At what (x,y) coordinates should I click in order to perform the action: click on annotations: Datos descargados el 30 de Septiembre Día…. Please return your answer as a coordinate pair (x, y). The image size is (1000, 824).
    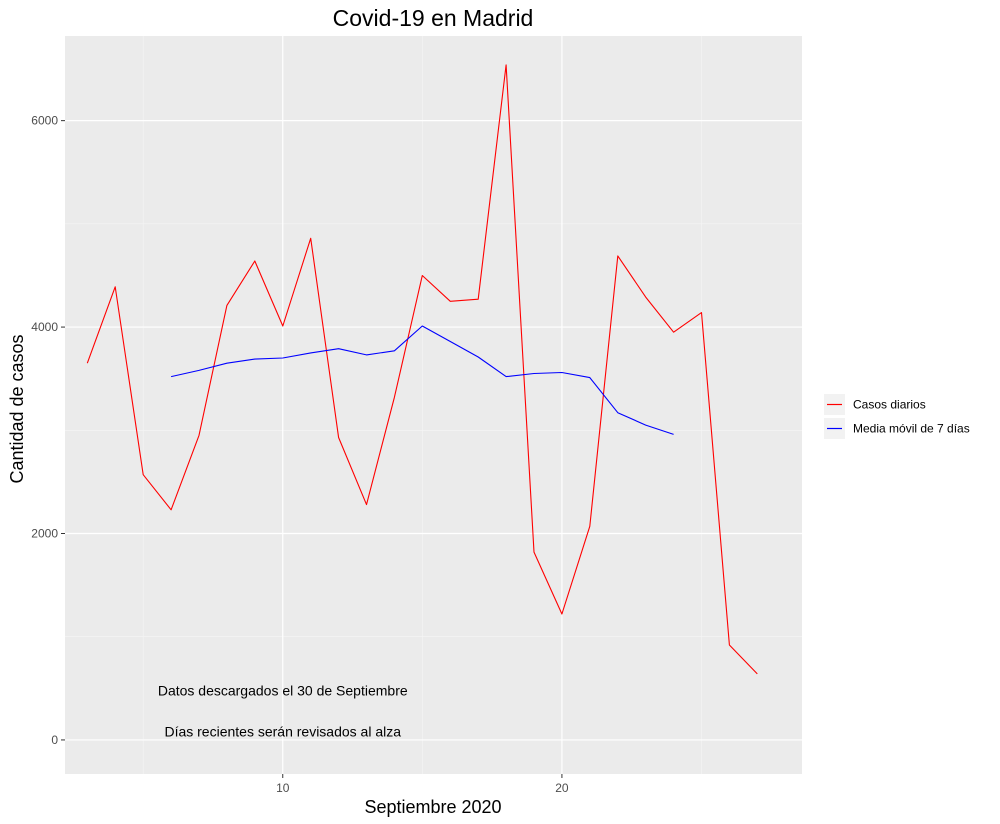
    Looking at the image, I should click on (283, 710).